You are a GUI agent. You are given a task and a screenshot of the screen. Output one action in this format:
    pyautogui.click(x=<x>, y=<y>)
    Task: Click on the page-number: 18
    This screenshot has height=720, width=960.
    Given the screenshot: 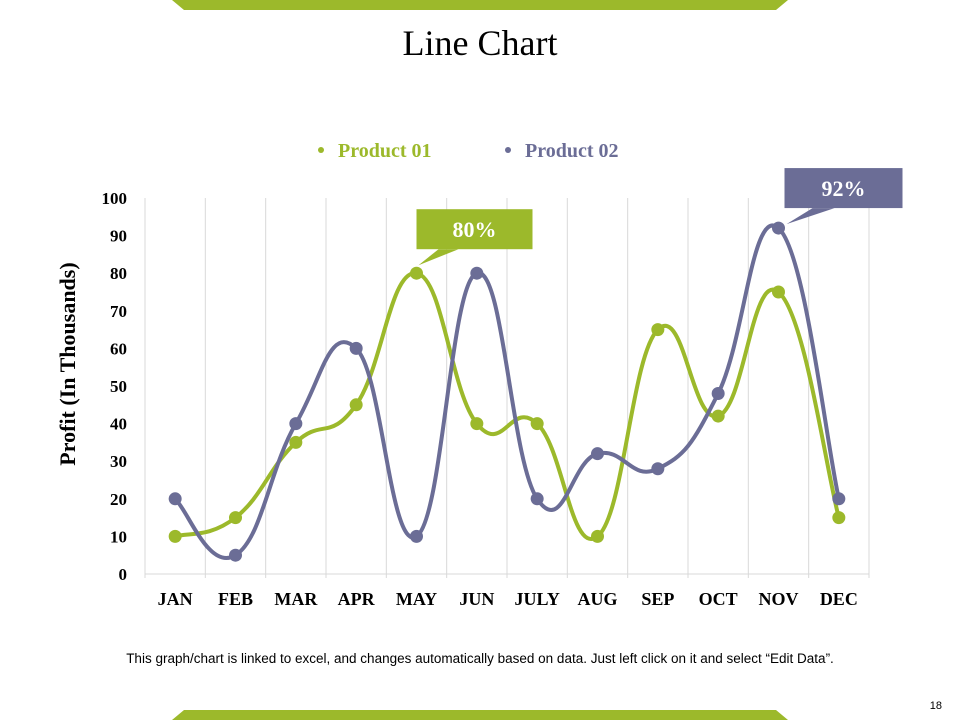 What is the action you would take?
    pyautogui.click(x=935, y=706)
    